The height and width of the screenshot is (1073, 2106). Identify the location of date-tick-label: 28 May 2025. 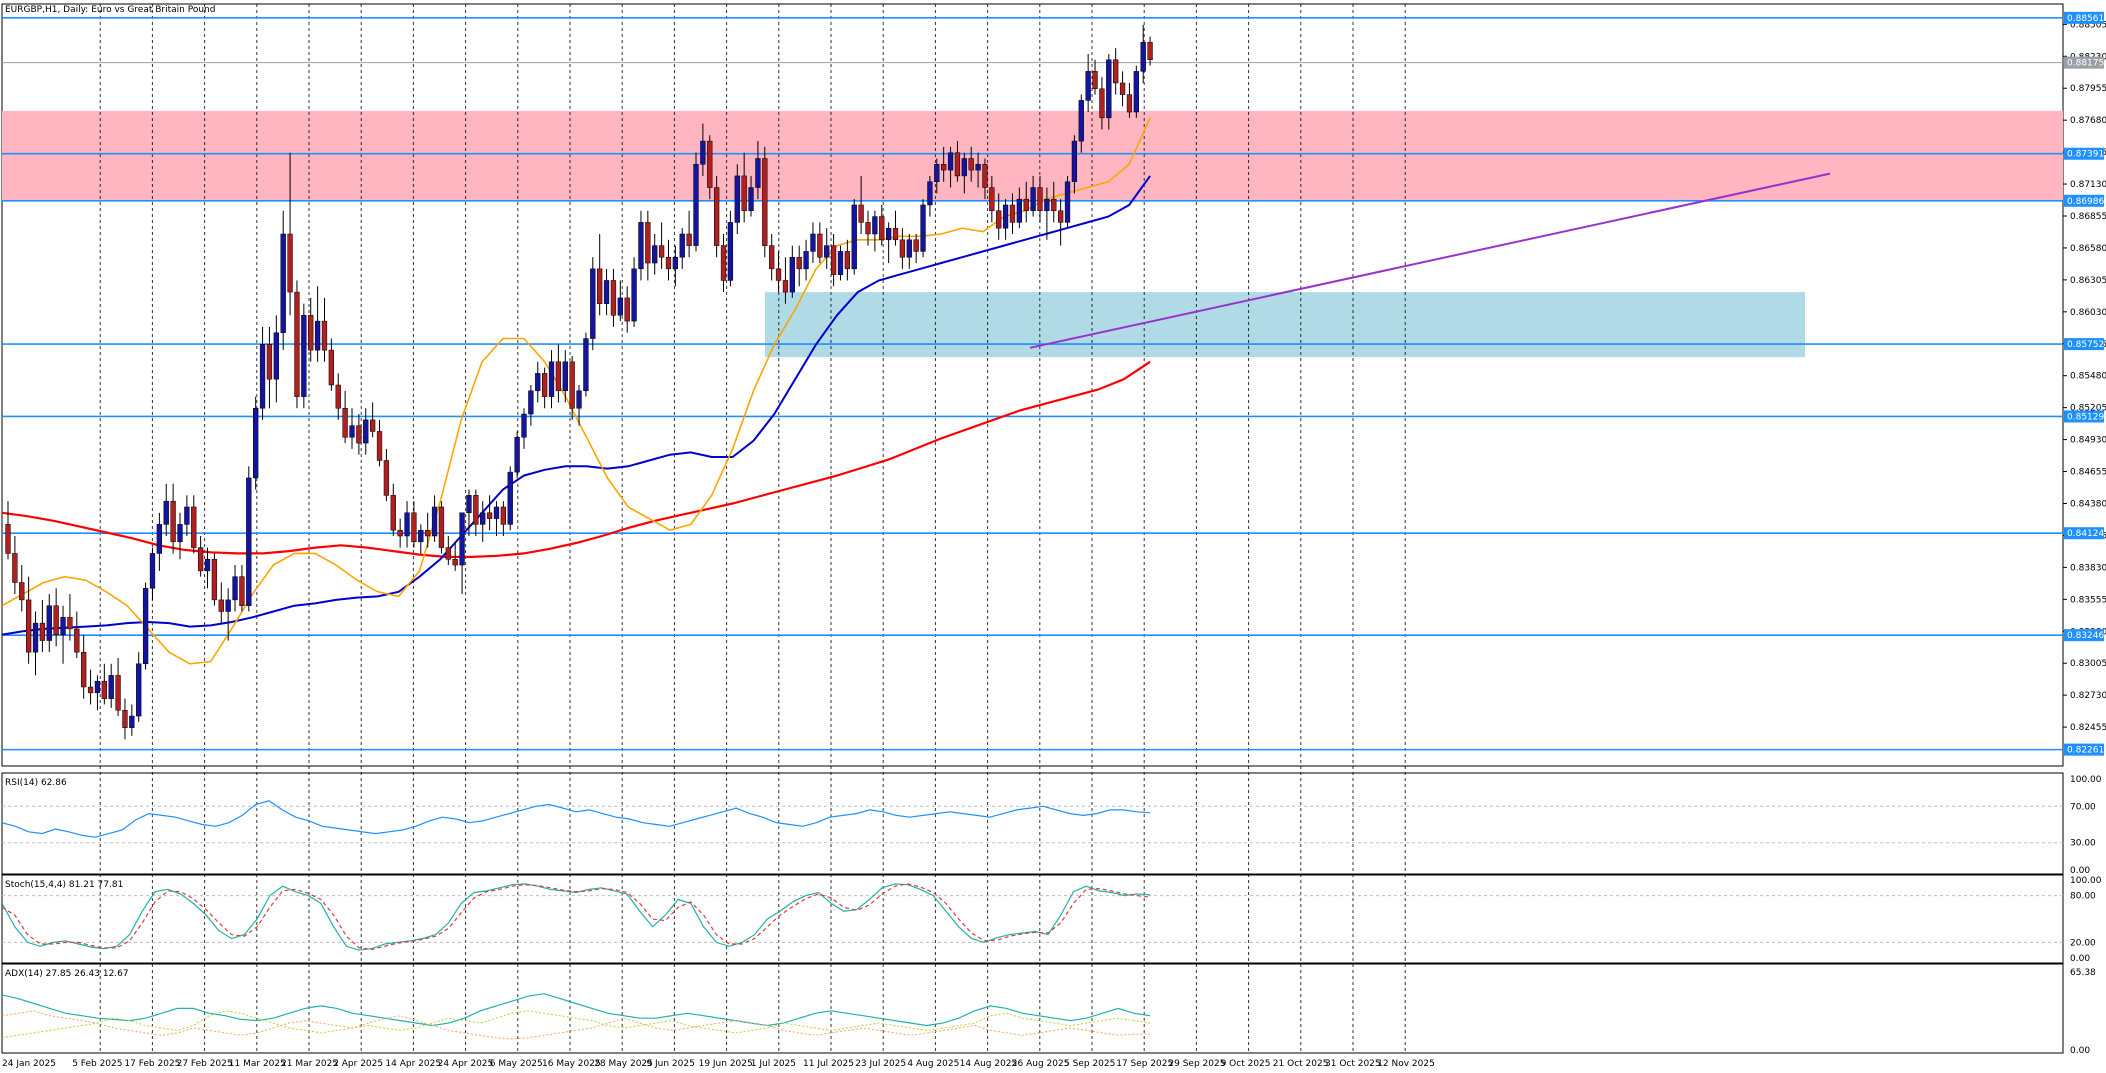
(623, 1064).